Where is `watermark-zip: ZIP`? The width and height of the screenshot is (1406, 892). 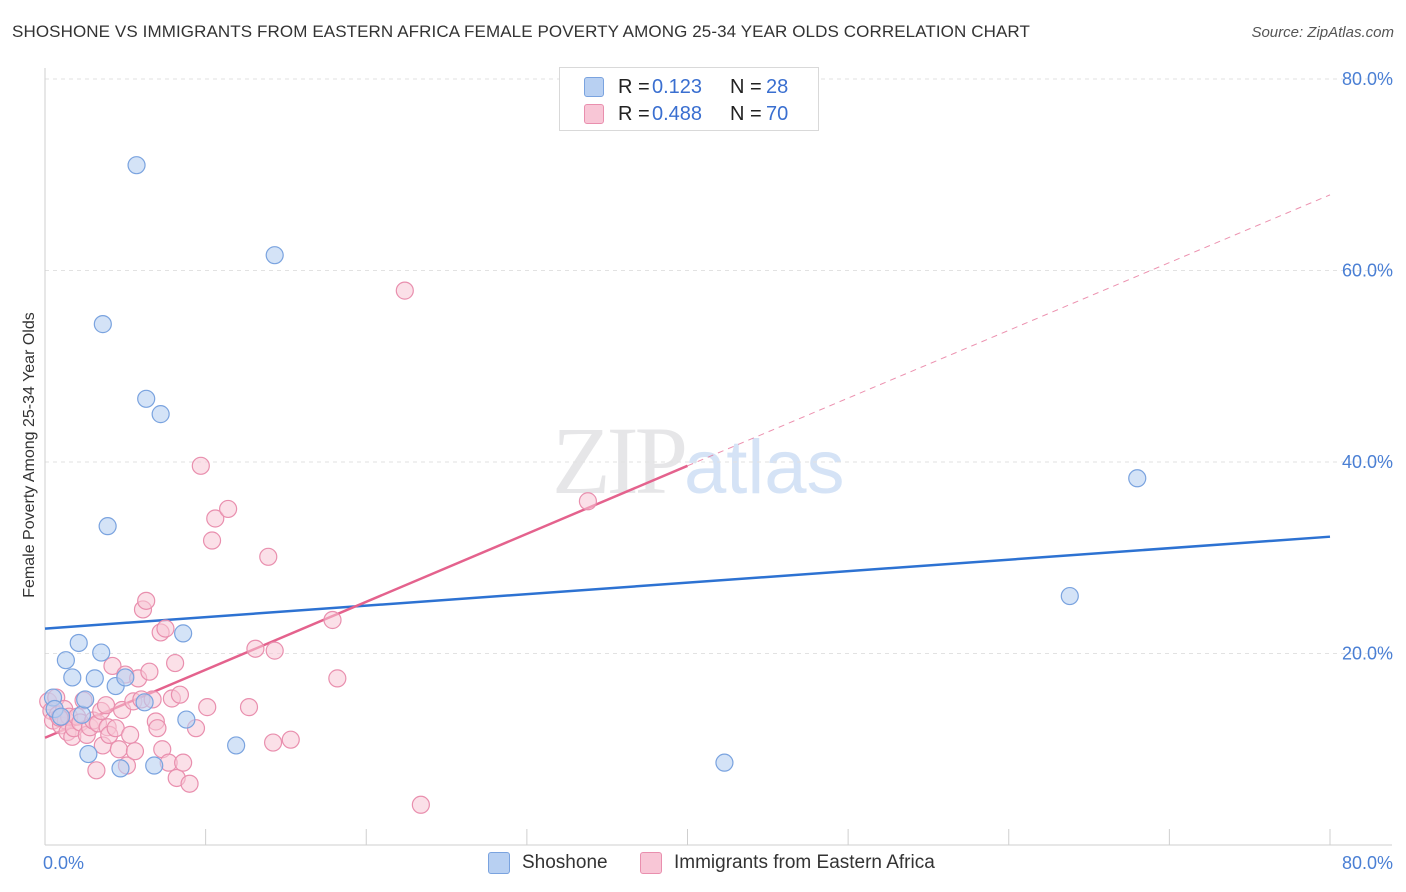 watermark-zip: ZIP is located at coordinates (620, 460).